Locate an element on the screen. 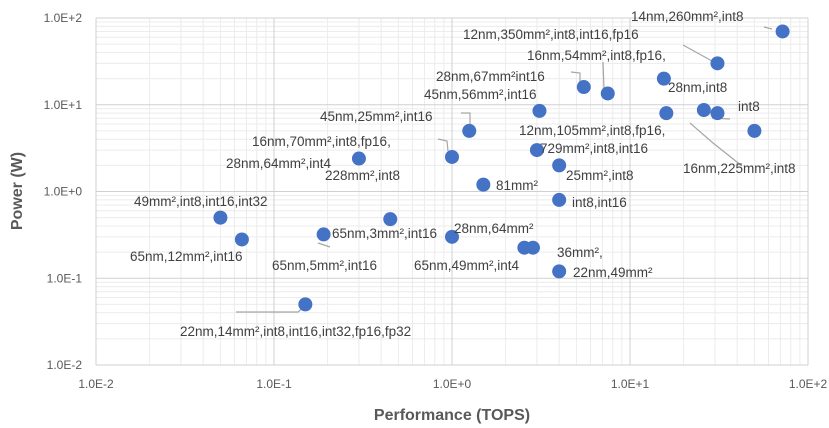 The width and height of the screenshot is (829, 428). point-label: int8 is located at coordinates (749, 106).